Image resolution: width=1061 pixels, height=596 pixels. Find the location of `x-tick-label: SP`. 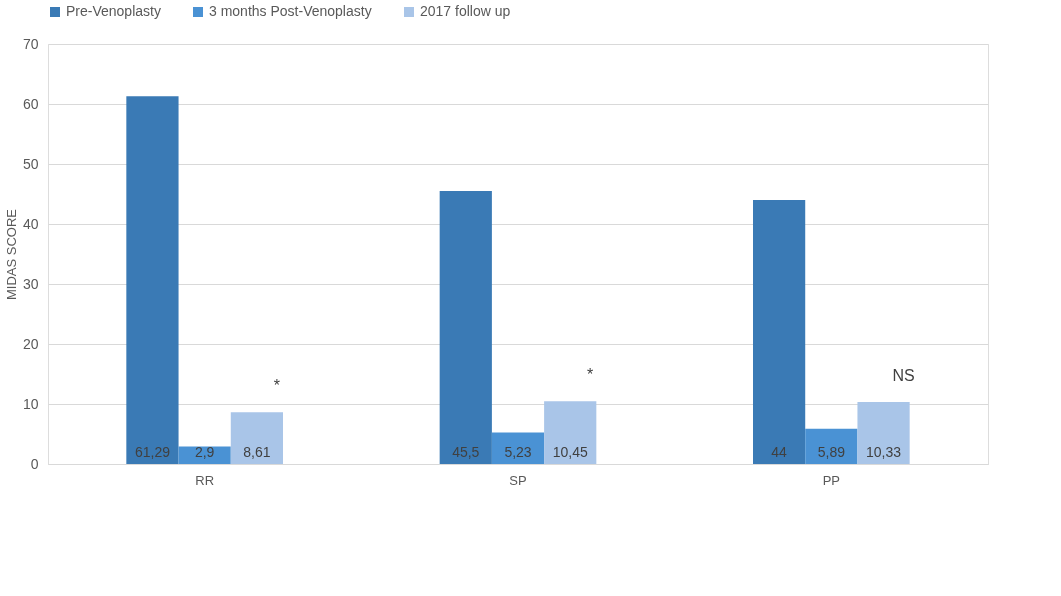

x-tick-label: SP is located at coordinates (518, 480).